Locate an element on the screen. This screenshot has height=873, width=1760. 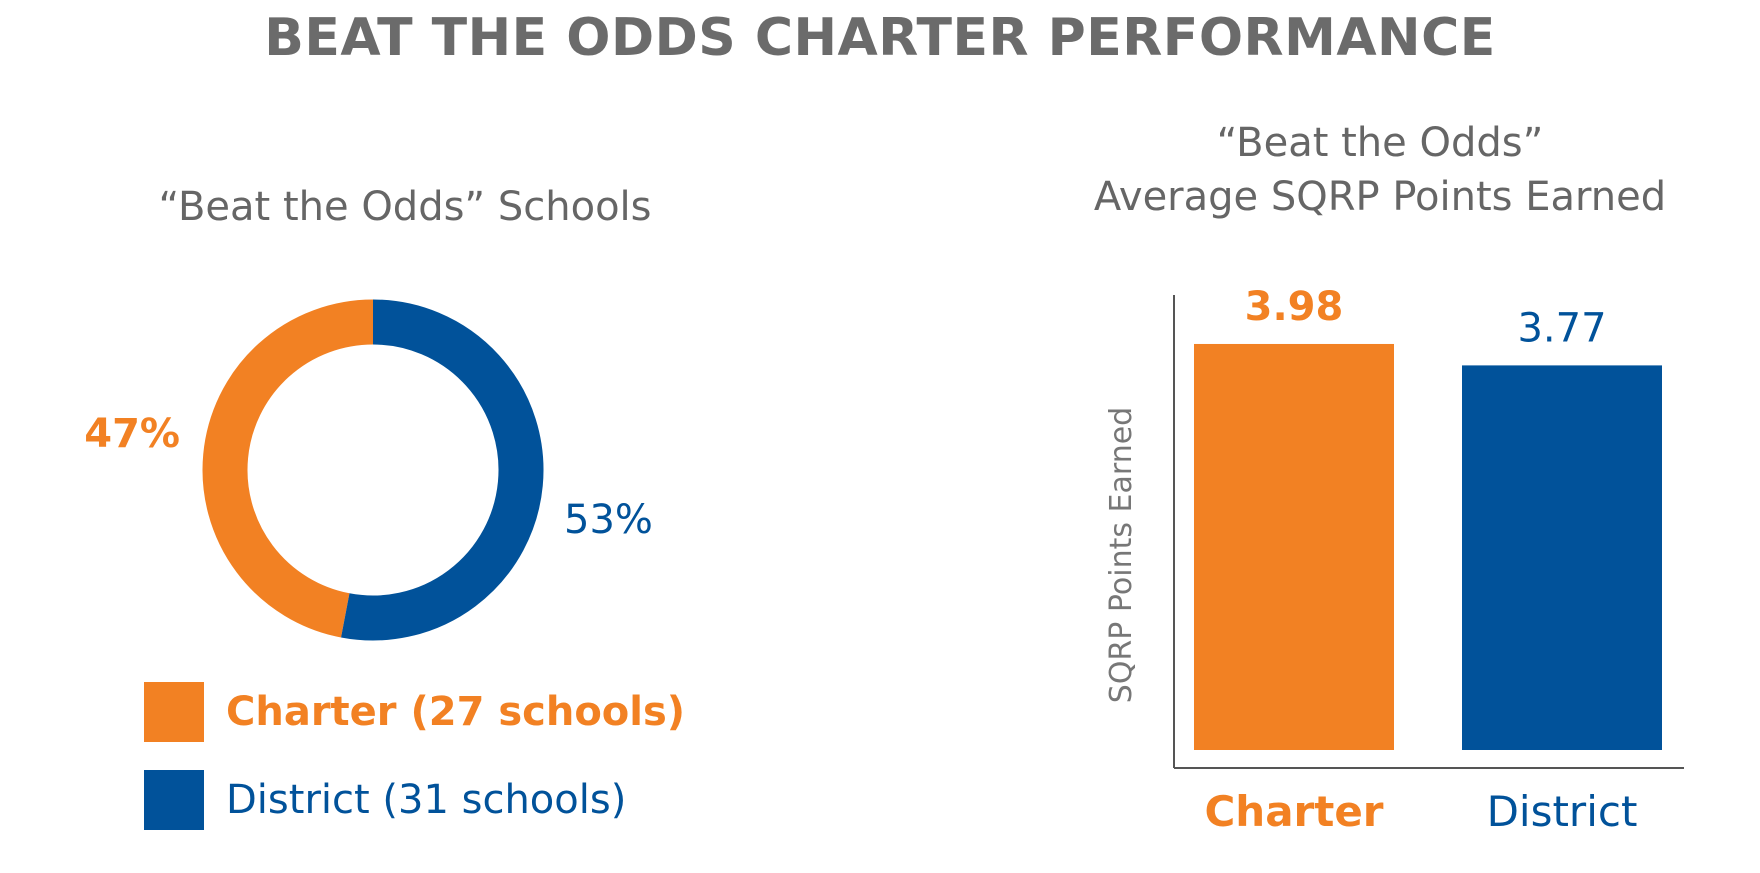
donut-value-label: 53% is located at coordinates (608, 520).